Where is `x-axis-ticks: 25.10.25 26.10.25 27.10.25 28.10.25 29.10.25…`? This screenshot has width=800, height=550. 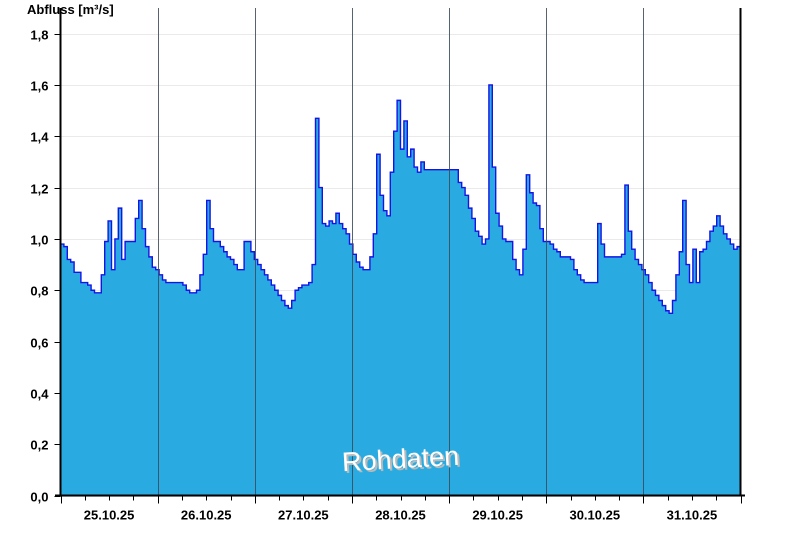
x-axis-ticks: 25.10.25 26.10.25 27.10.25 28.10.25 29.10.25… is located at coordinates (401, 509).